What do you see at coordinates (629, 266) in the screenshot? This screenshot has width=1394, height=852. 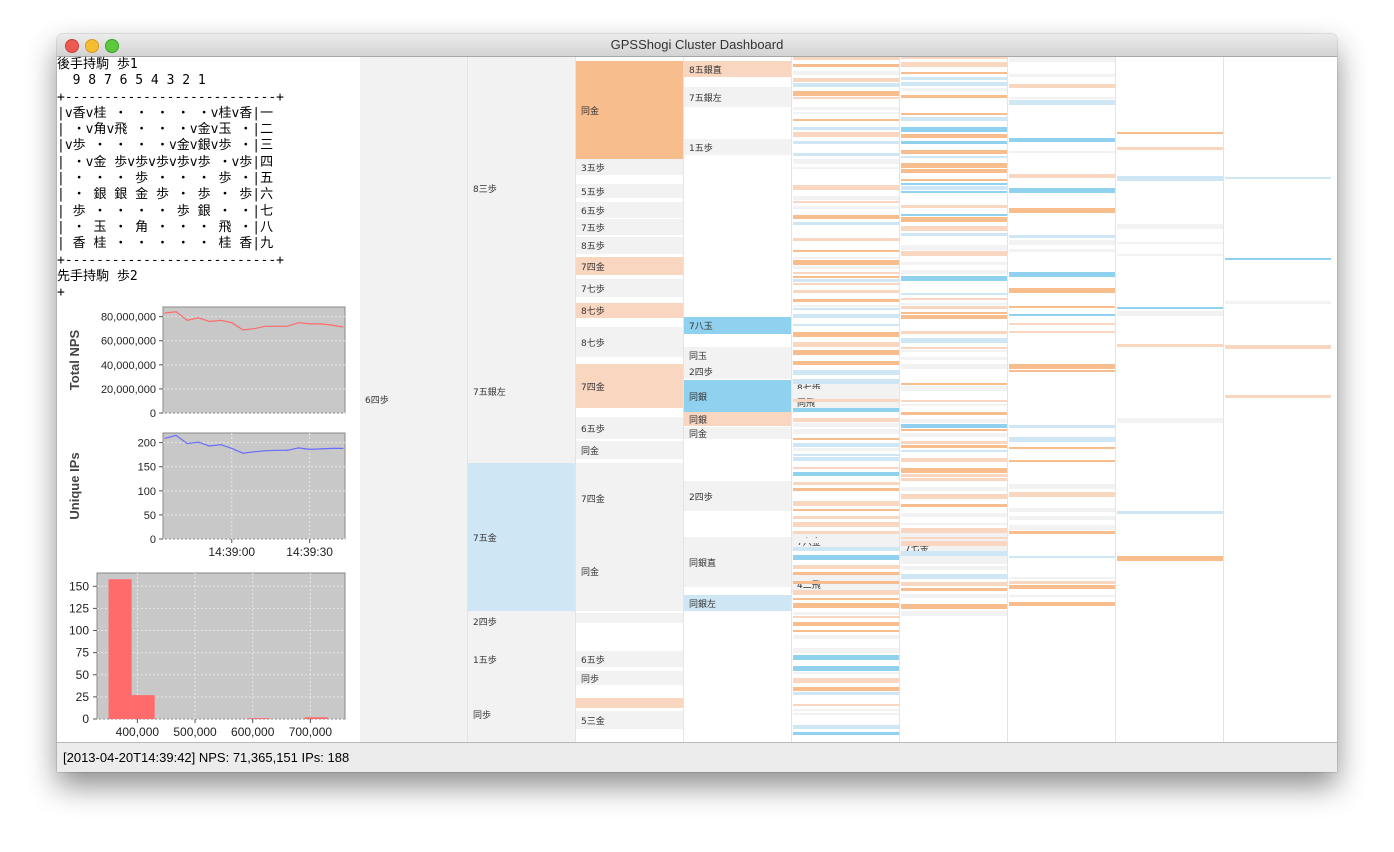 I see `tree-node: 7四金` at bounding box center [629, 266].